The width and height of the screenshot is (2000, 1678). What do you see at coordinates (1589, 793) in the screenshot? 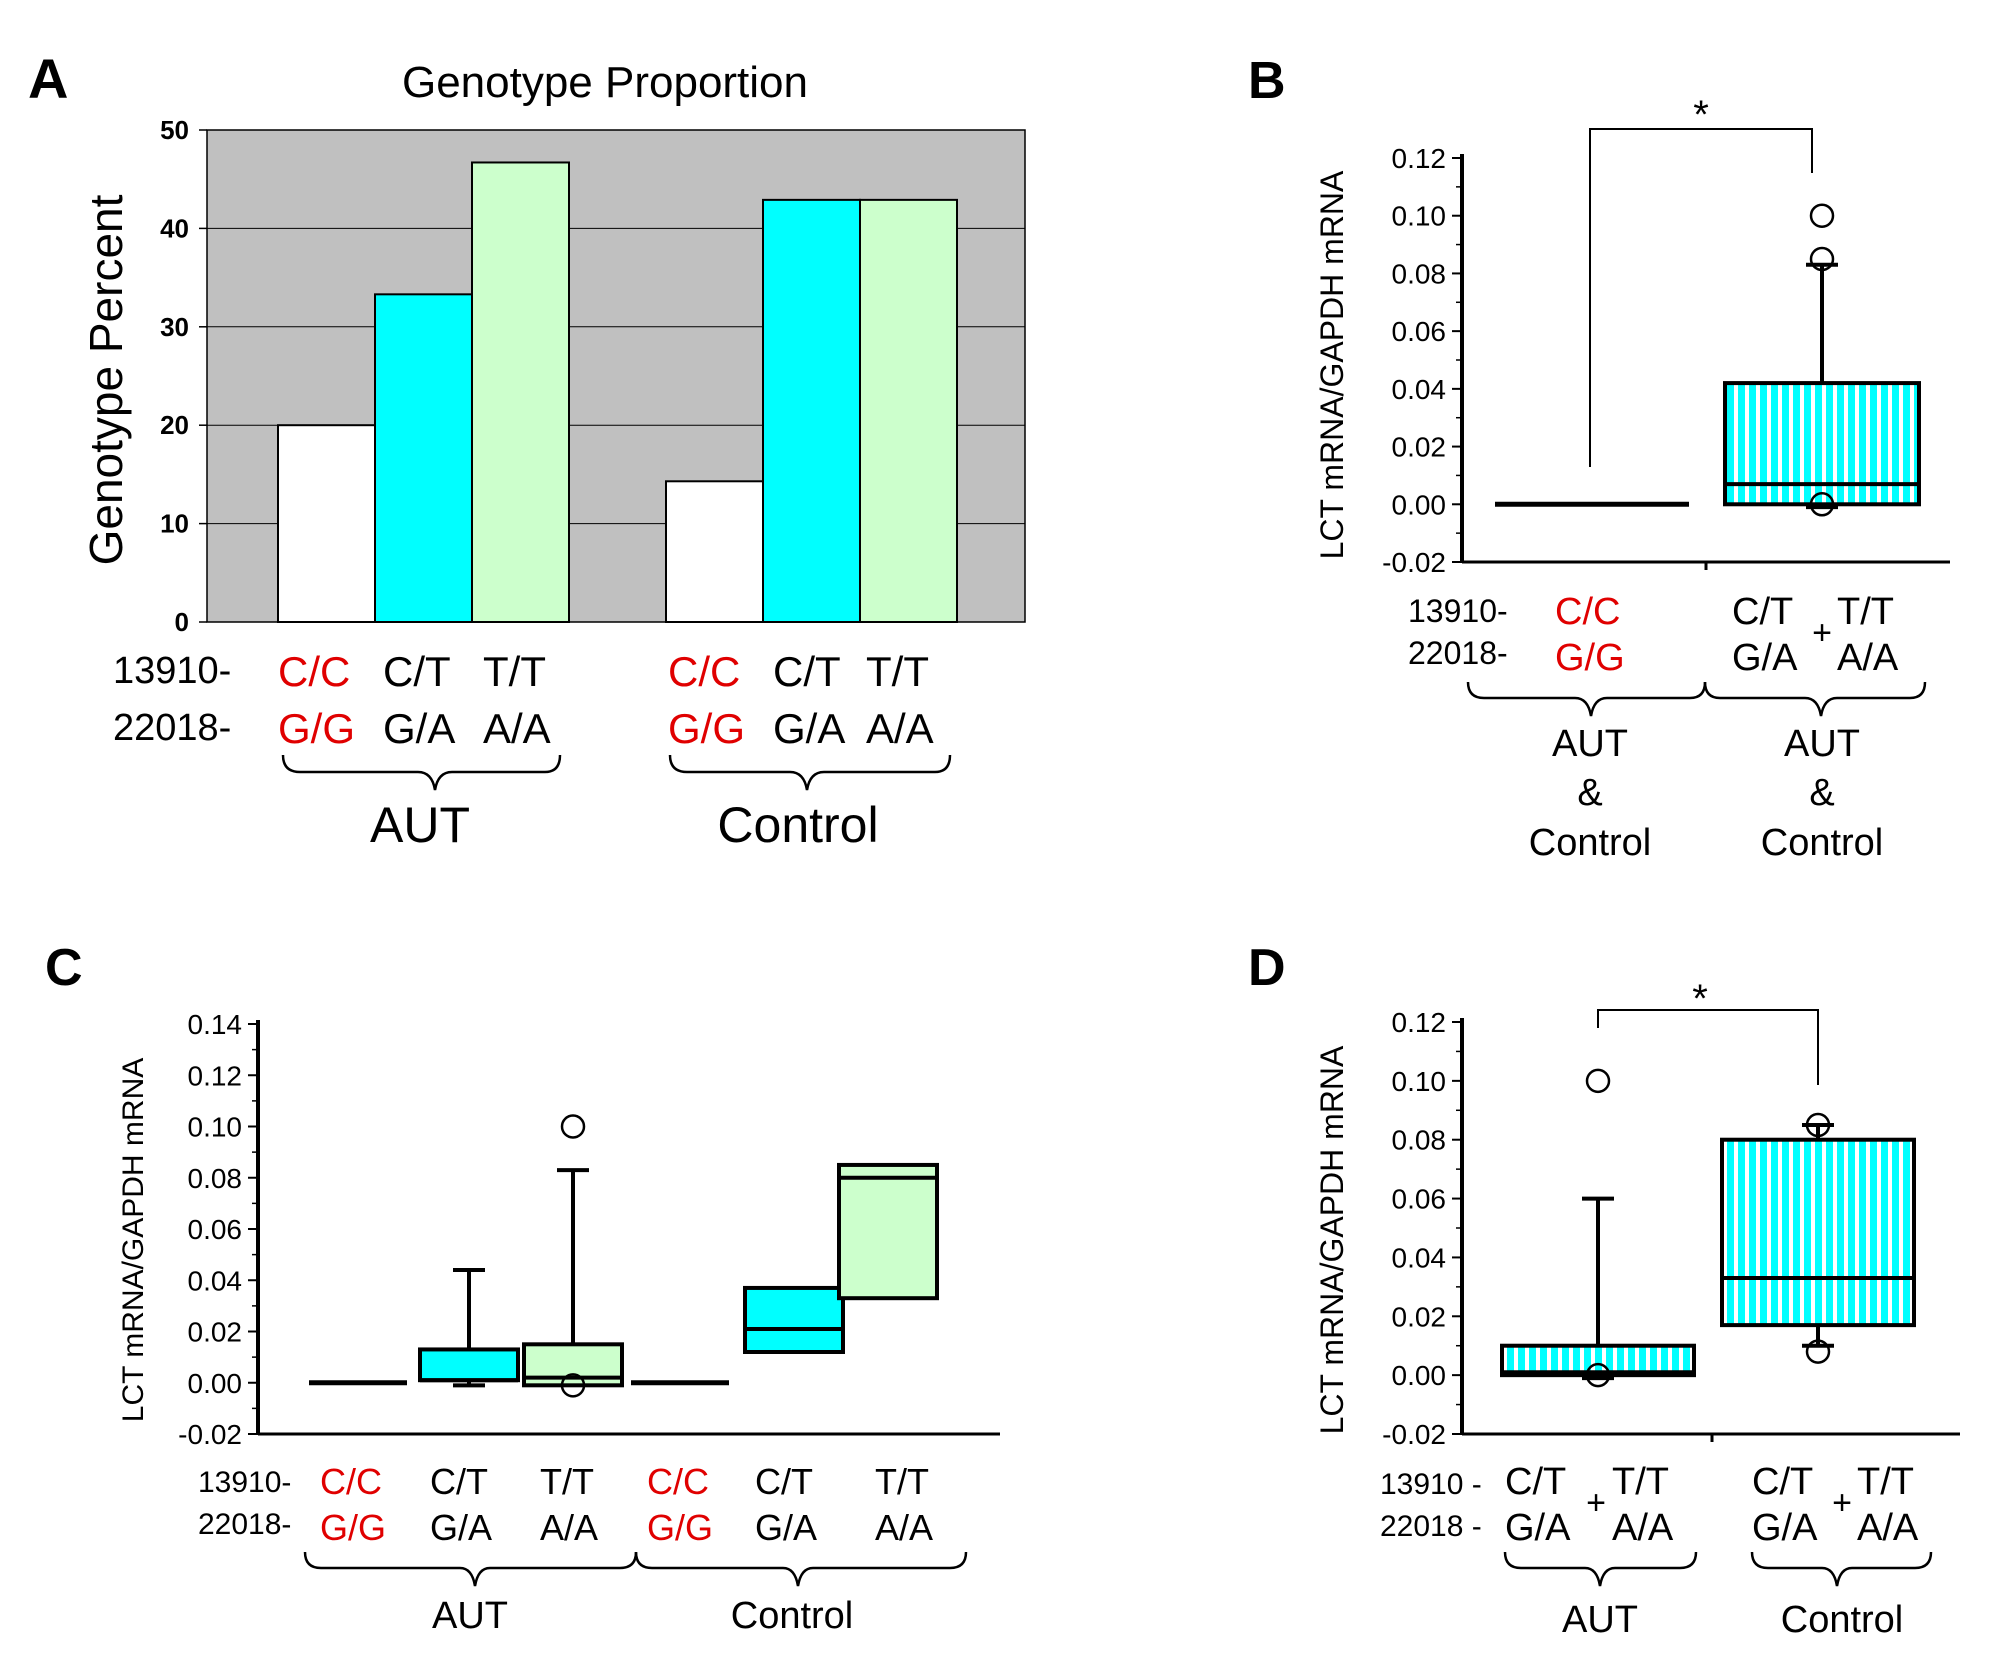
I see `left-and-label: &` at bounding box center [1589, 793].